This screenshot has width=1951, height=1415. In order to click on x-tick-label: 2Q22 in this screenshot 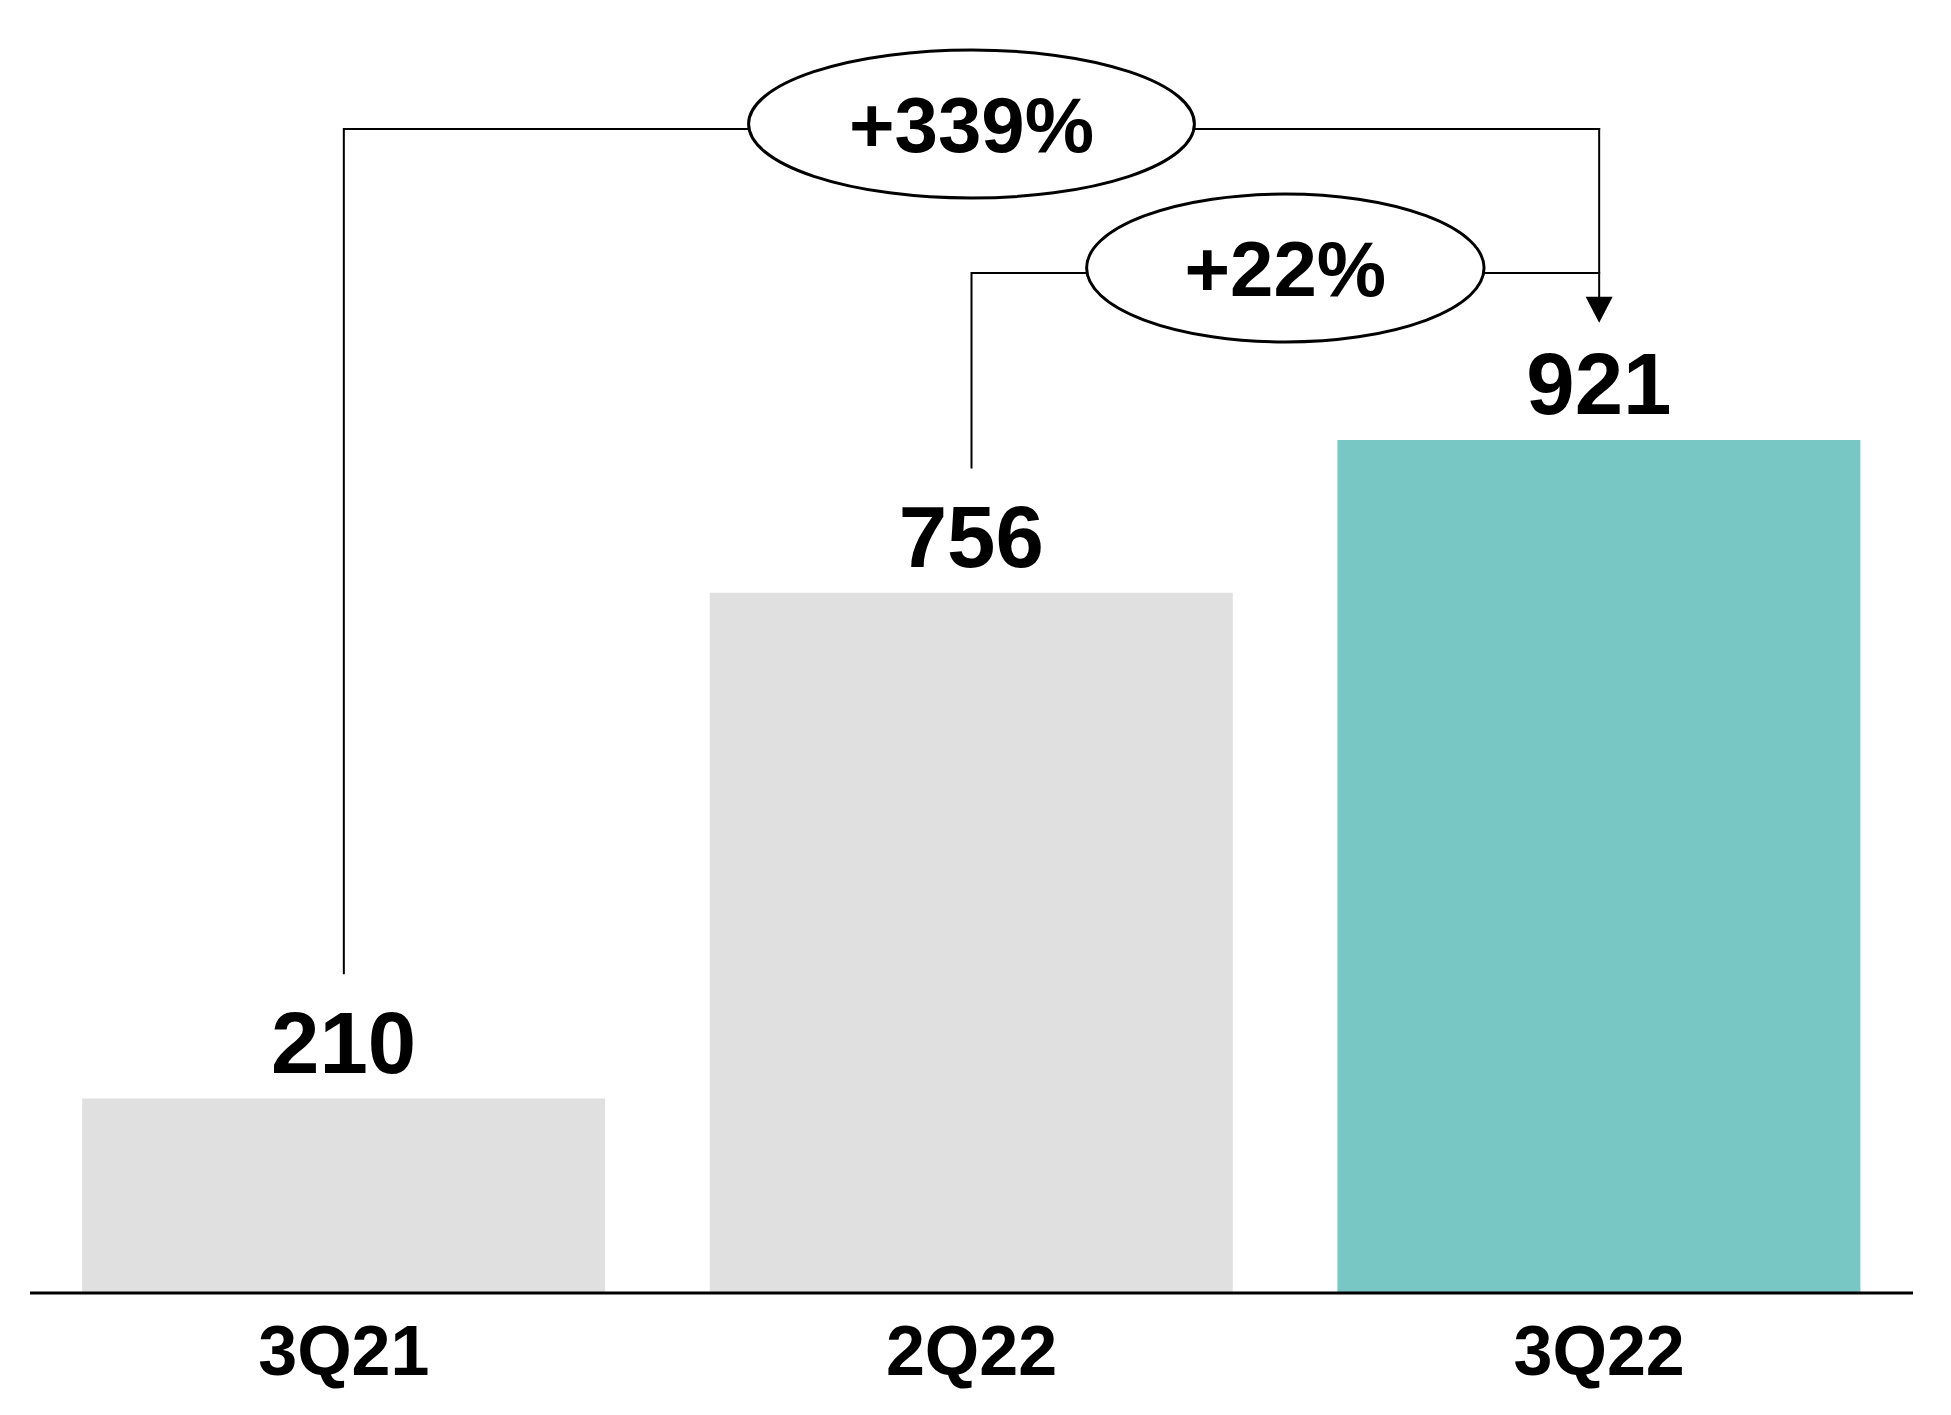, I will do `click(971, 1351)`.